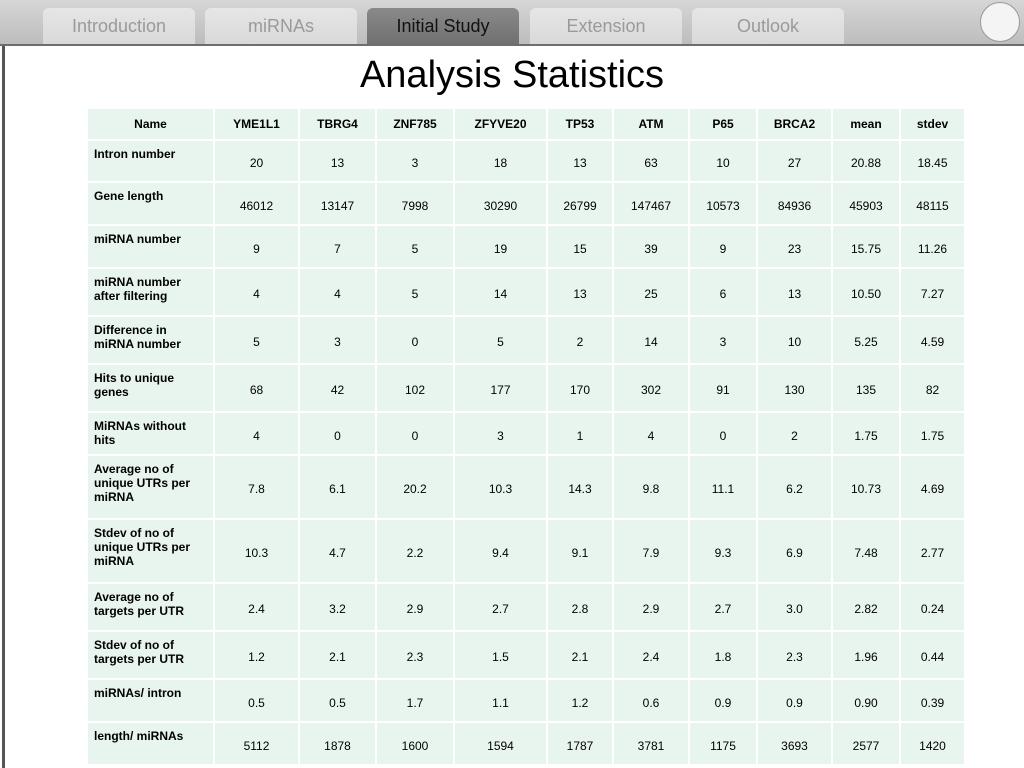 The image size is (1024, 768). What do you see at coordinates (580, 743) in the screenshot?
I see `value-cell: 1787` at bounding box center [580, 743].